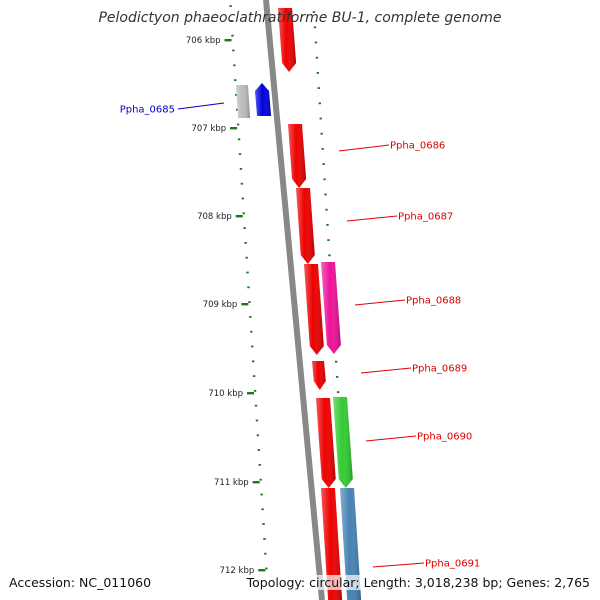  Describe the element at coordinates (225, 394) in the screenshot. I see `tick-label: 710 kbp` at that location.